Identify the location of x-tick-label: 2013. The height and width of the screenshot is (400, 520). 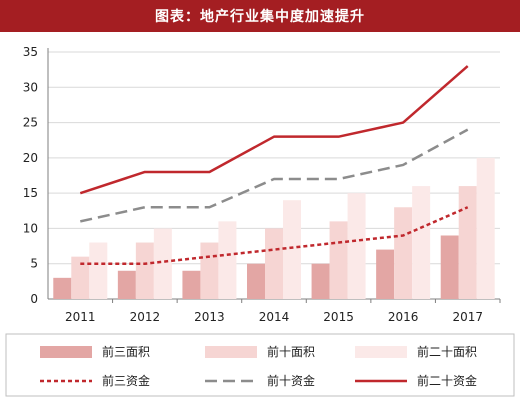
(209, 317).